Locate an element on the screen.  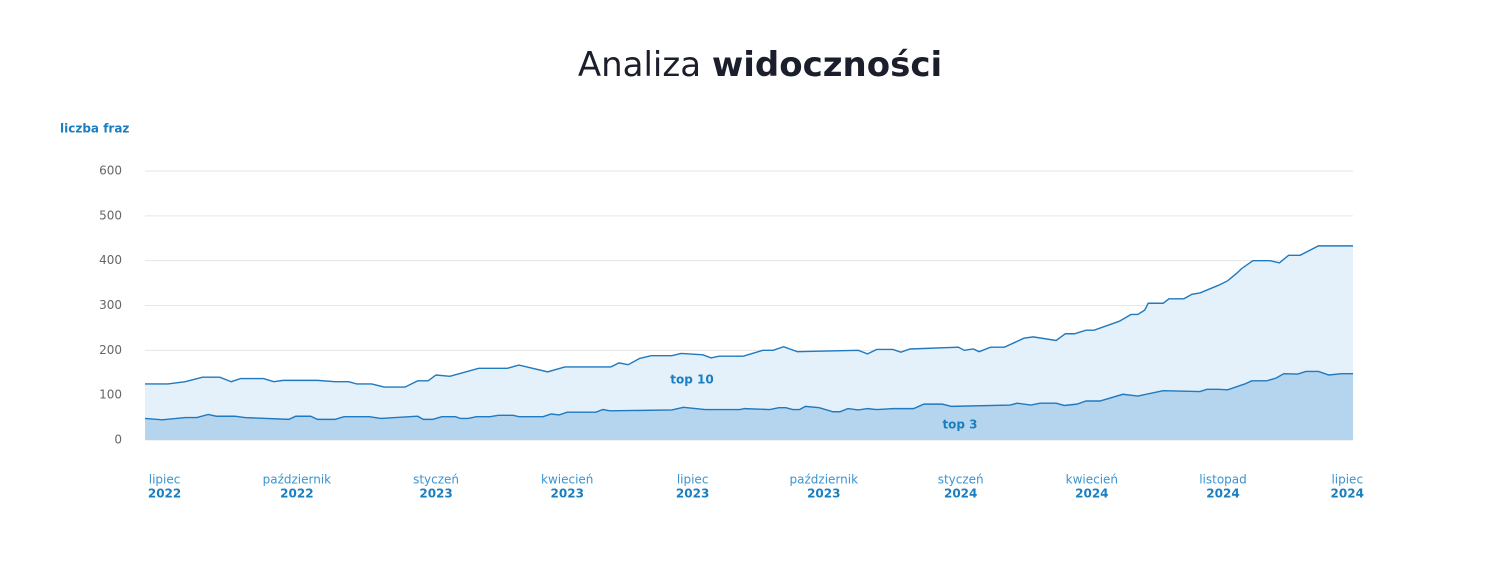
y-tick-label: 300 is located at coordinates (110, 305).